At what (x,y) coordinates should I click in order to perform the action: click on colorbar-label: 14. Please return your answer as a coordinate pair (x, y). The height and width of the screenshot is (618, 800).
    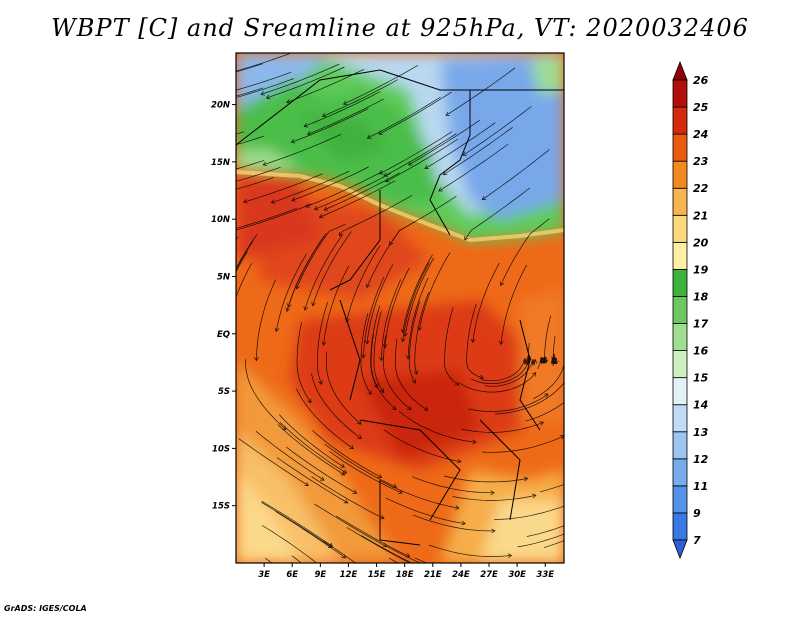
    Looking at the image, I should click on (700, 405).